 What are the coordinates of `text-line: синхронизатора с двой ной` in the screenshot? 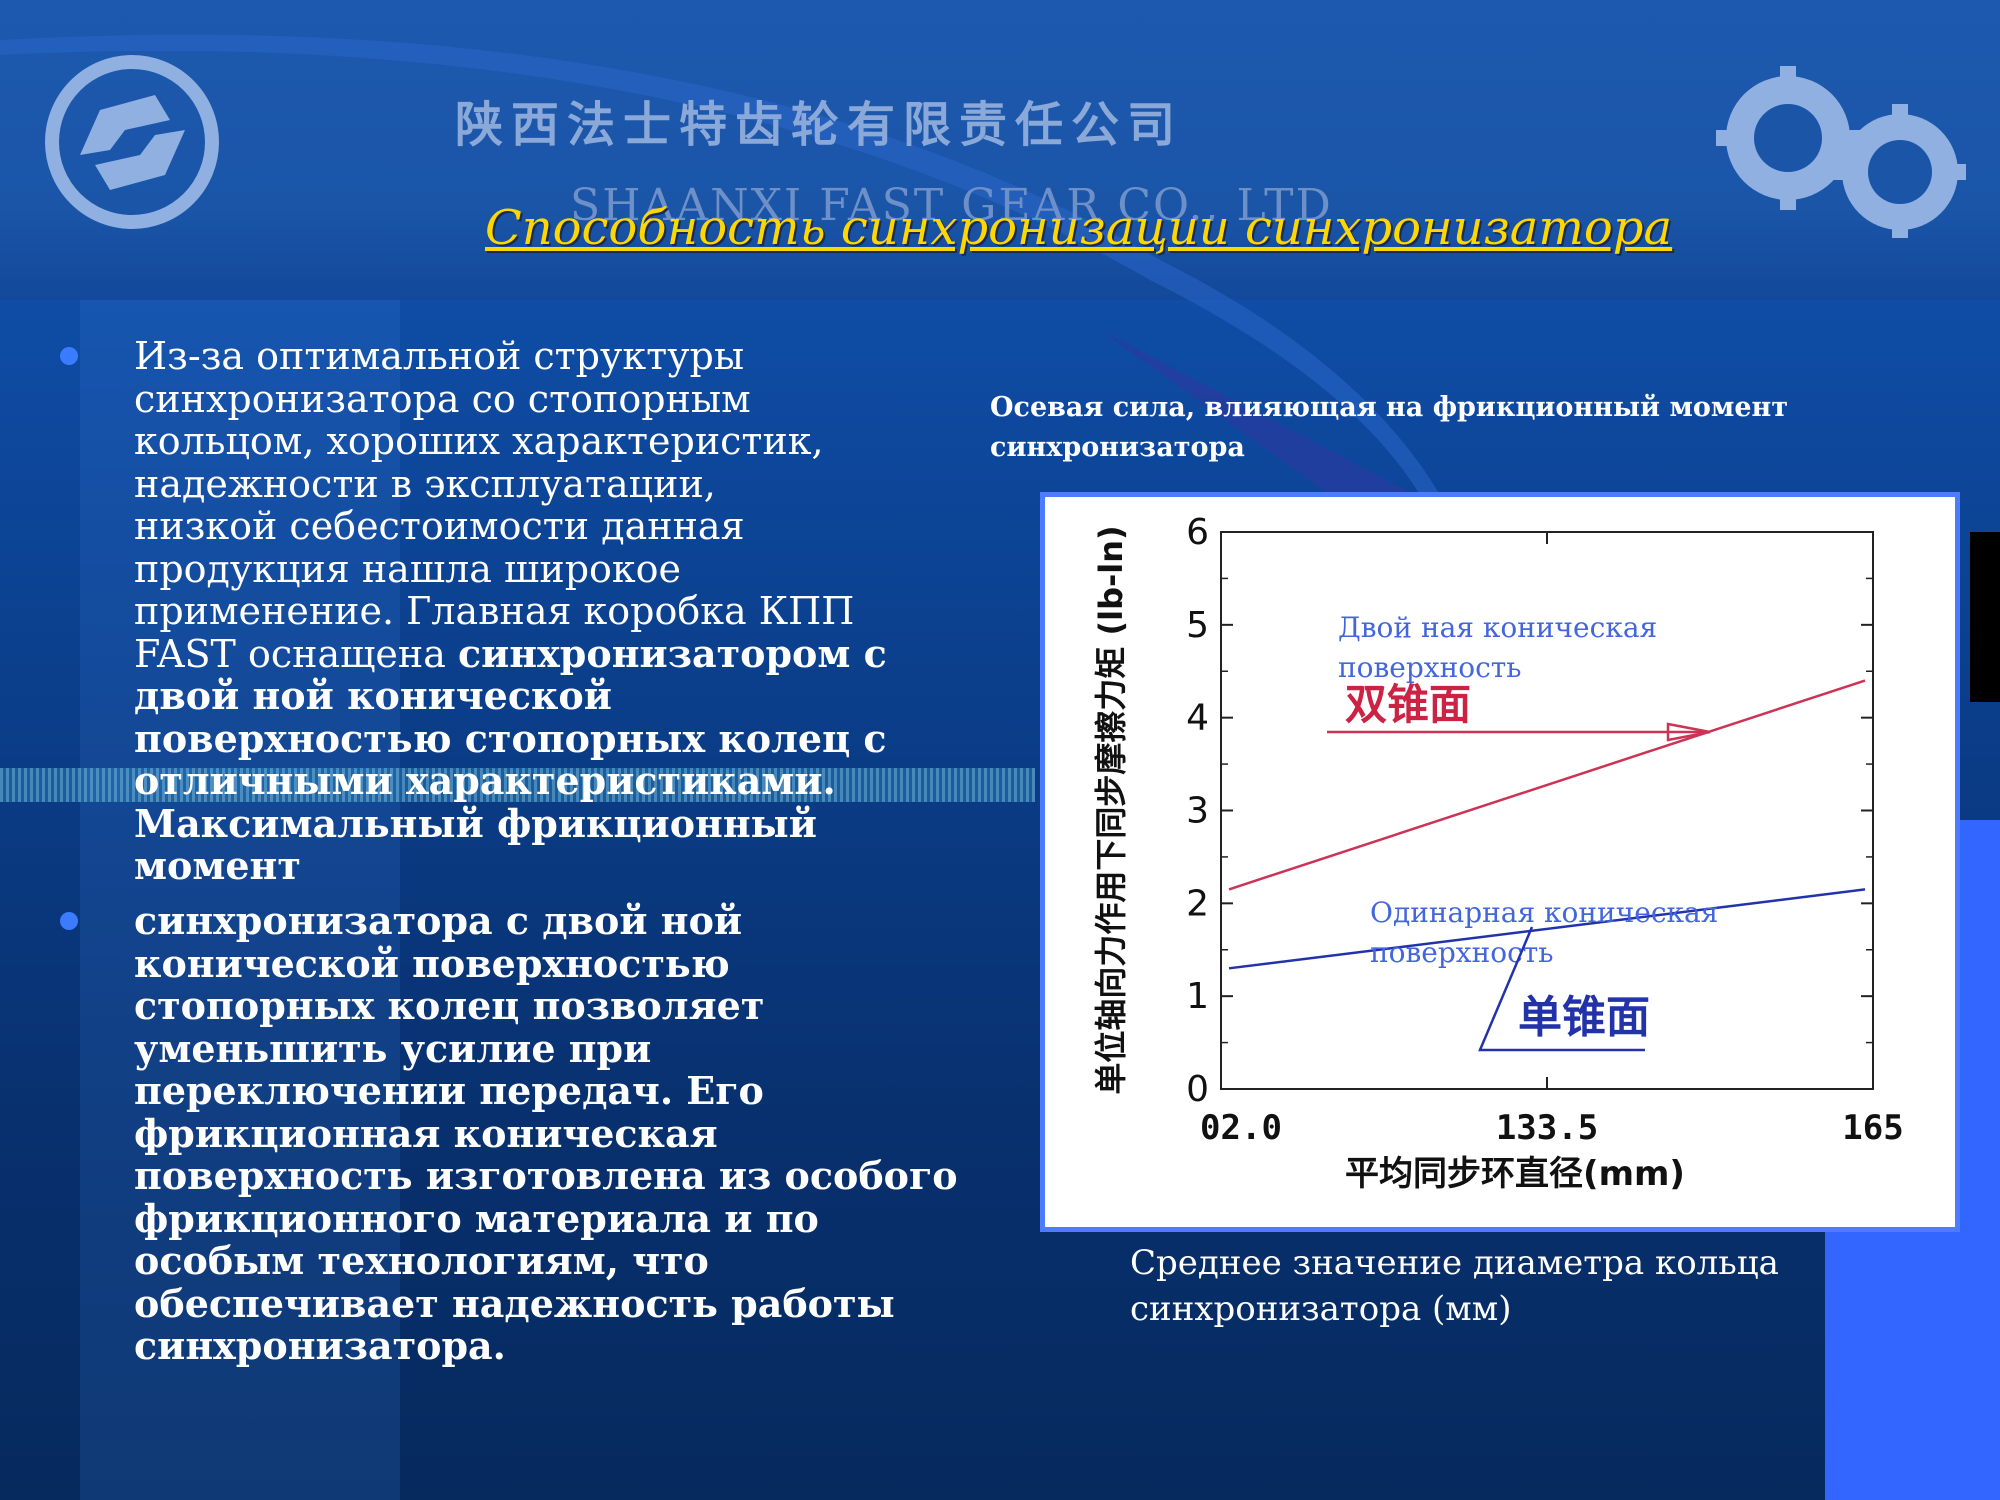 It's located at (438, 920).